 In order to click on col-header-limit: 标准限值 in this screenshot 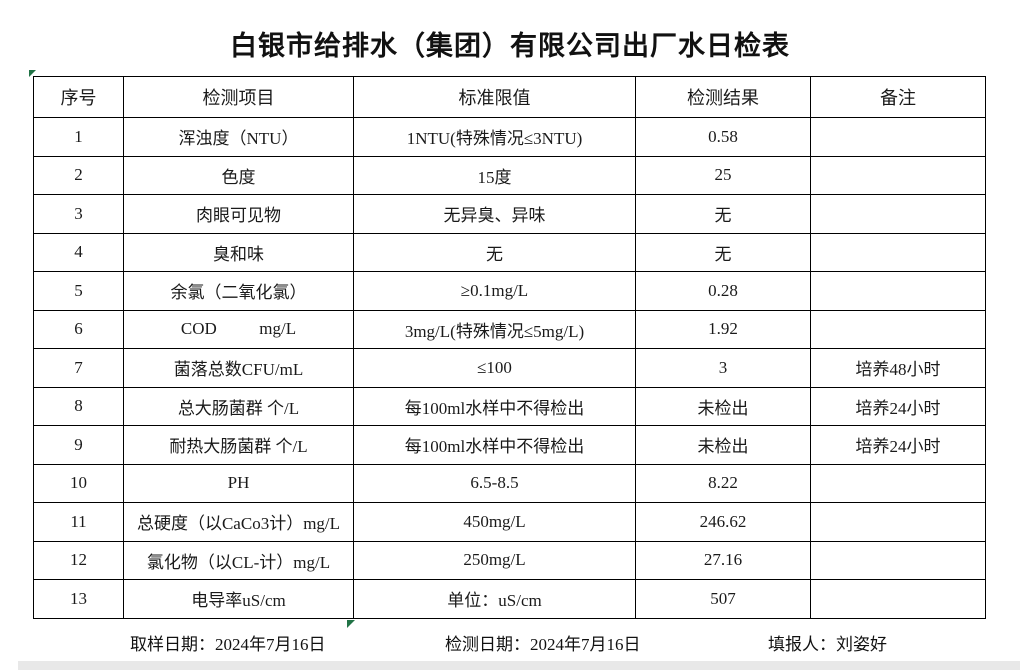, I will do `click(494, 97)`.